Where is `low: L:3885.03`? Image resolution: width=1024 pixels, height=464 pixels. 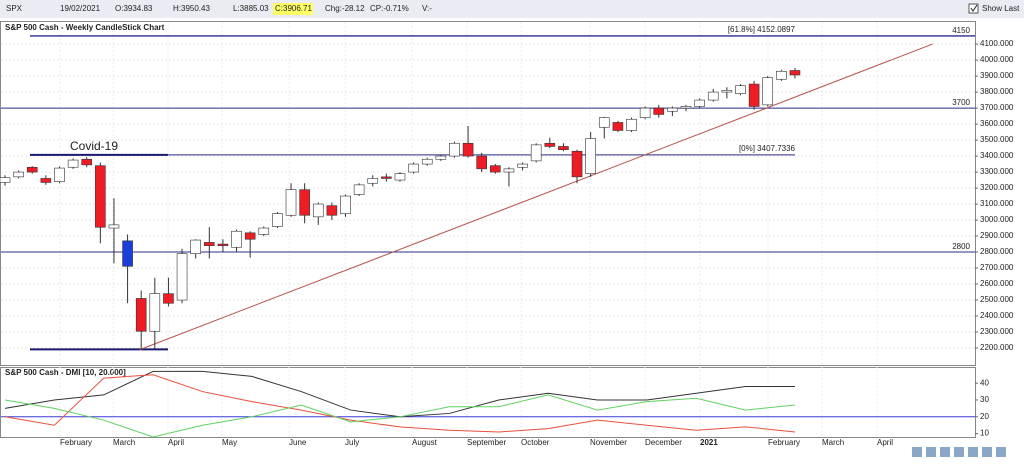 low: L:3885.03 is located at coordinates (251, 8).